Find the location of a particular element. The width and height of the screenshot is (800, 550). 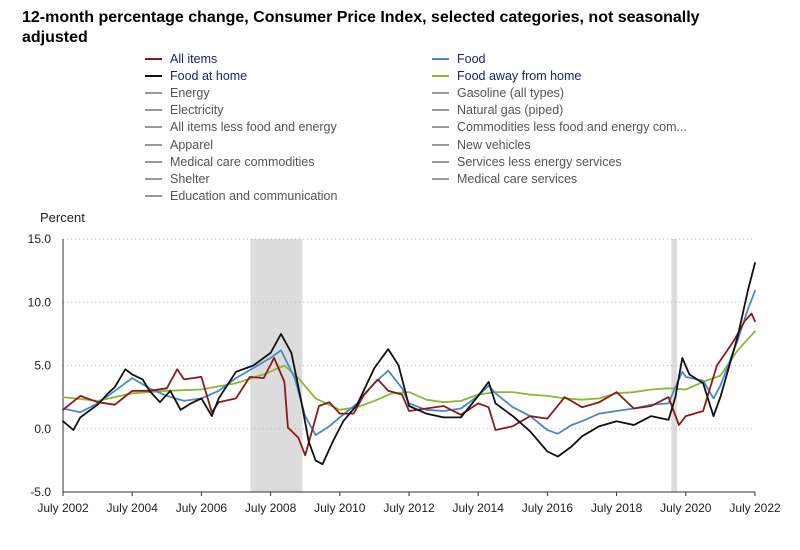

legend-item-electricity: Electricity is located at coordinates (241, 110).